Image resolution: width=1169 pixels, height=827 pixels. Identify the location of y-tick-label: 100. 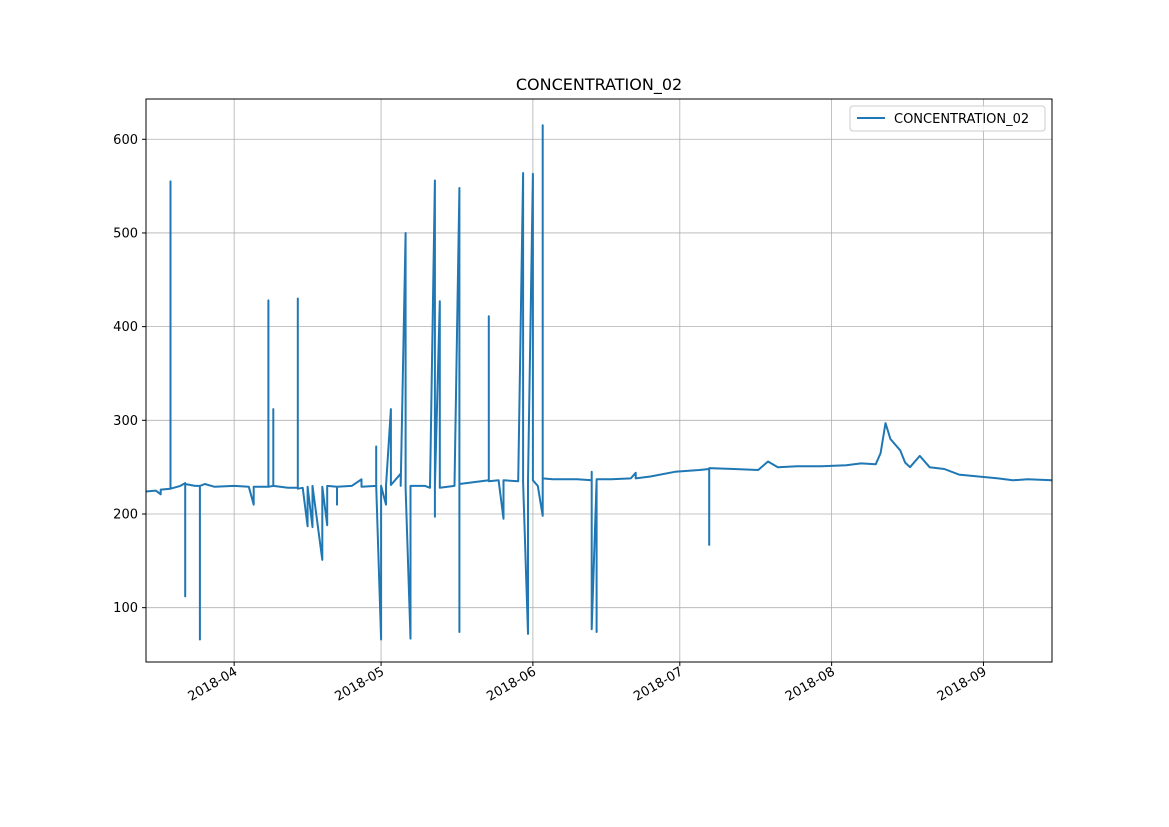
(125, 608).